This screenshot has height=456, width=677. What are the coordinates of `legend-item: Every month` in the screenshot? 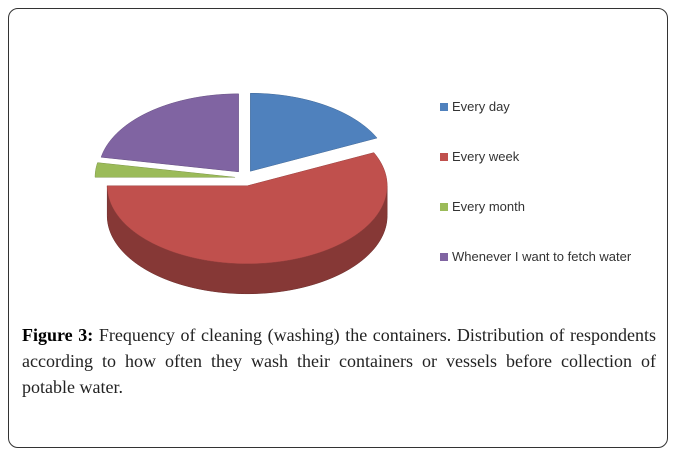 It's located at (540, 223).